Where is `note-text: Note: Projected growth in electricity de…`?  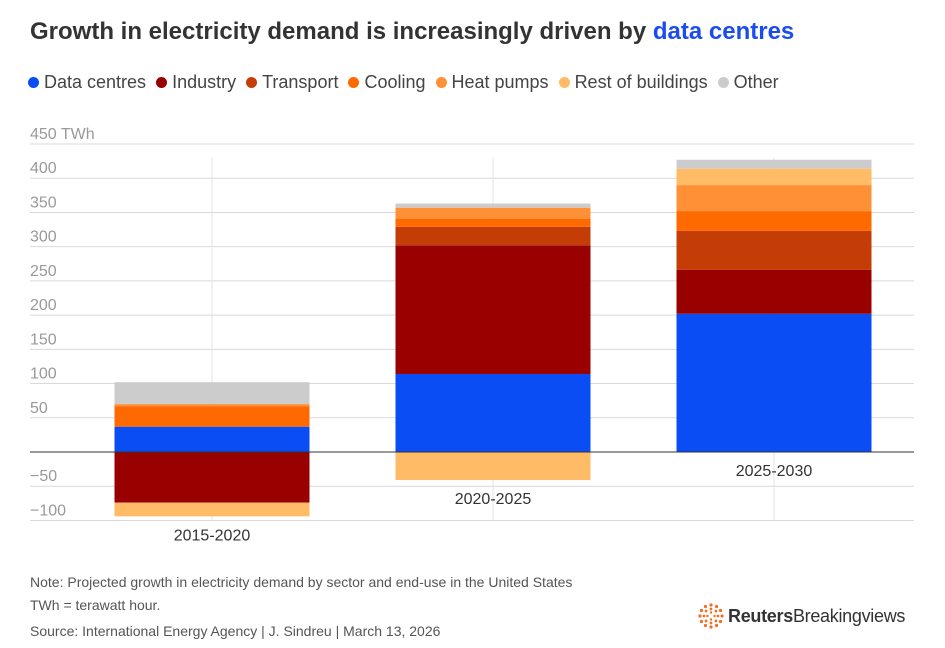 note-text: Note: Projected growth in electricity de… is located at coordinates (301, 582).